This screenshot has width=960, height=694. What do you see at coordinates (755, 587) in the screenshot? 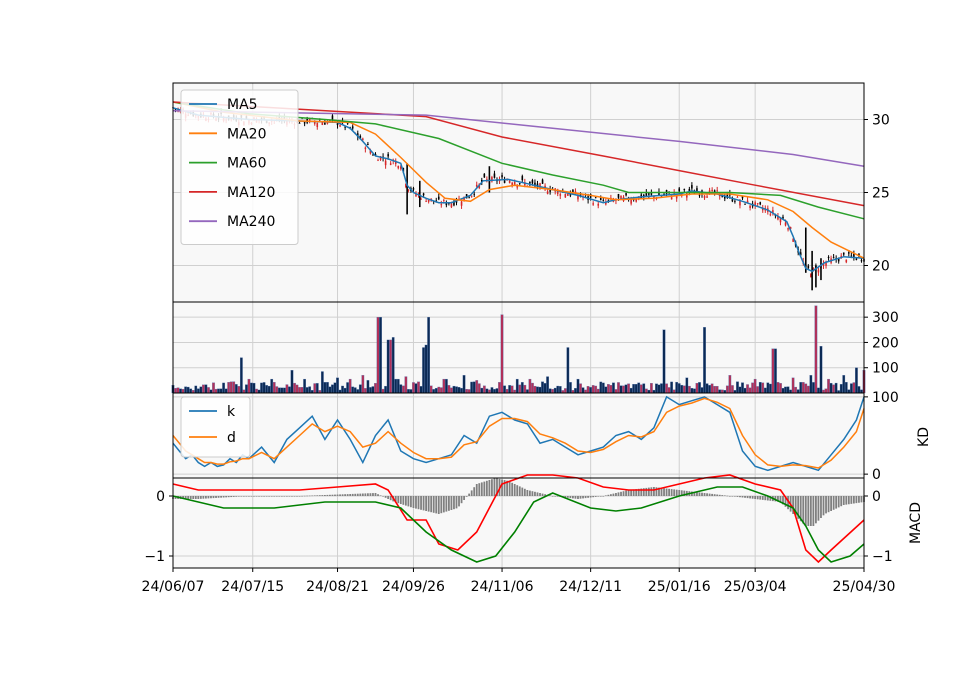
I see `x-tick-label: 25/03/04` at bounding box center [755, 587].